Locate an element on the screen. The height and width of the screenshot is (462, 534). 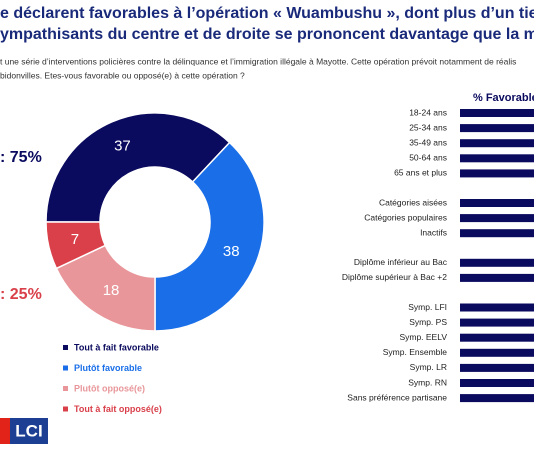
logo-text: LCI is located at coordinates (28, 430).